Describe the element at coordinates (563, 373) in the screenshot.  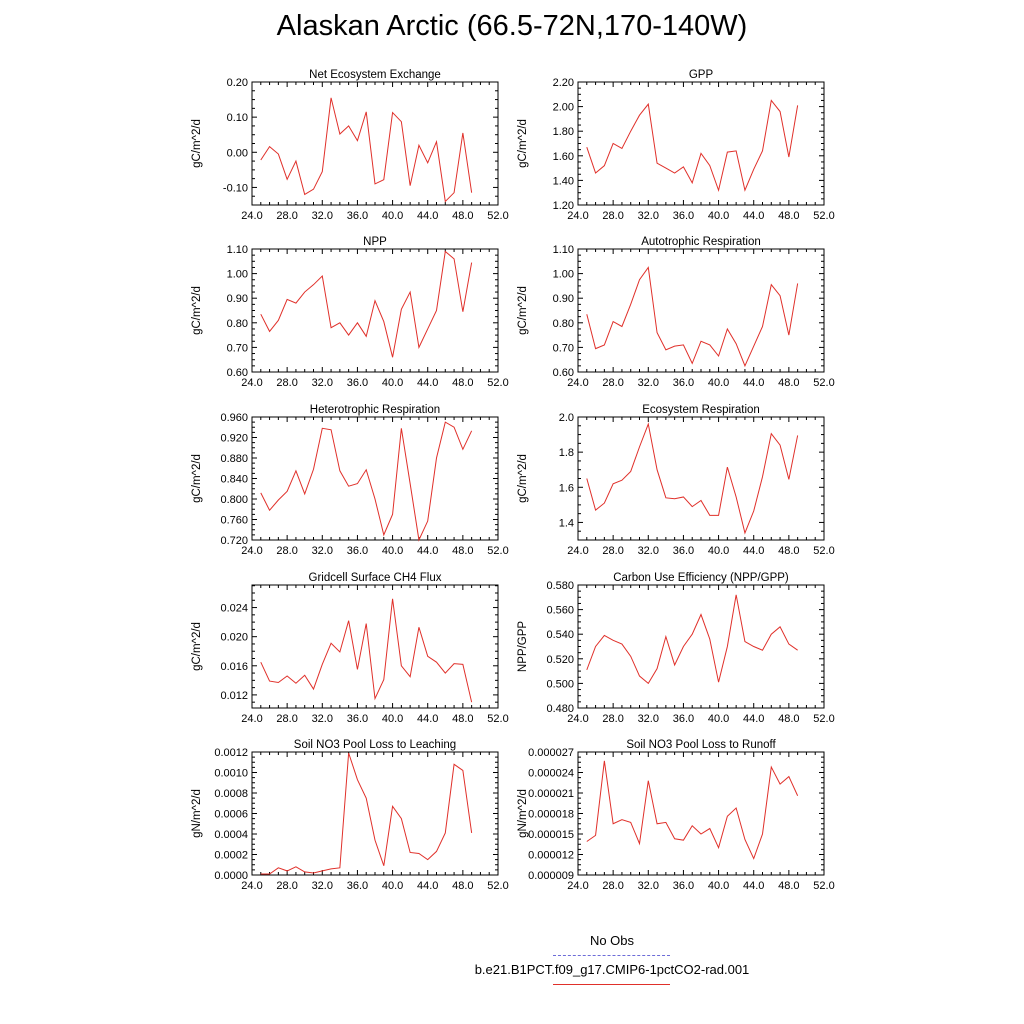
I see `y-tick-label: 0.60` at that location.